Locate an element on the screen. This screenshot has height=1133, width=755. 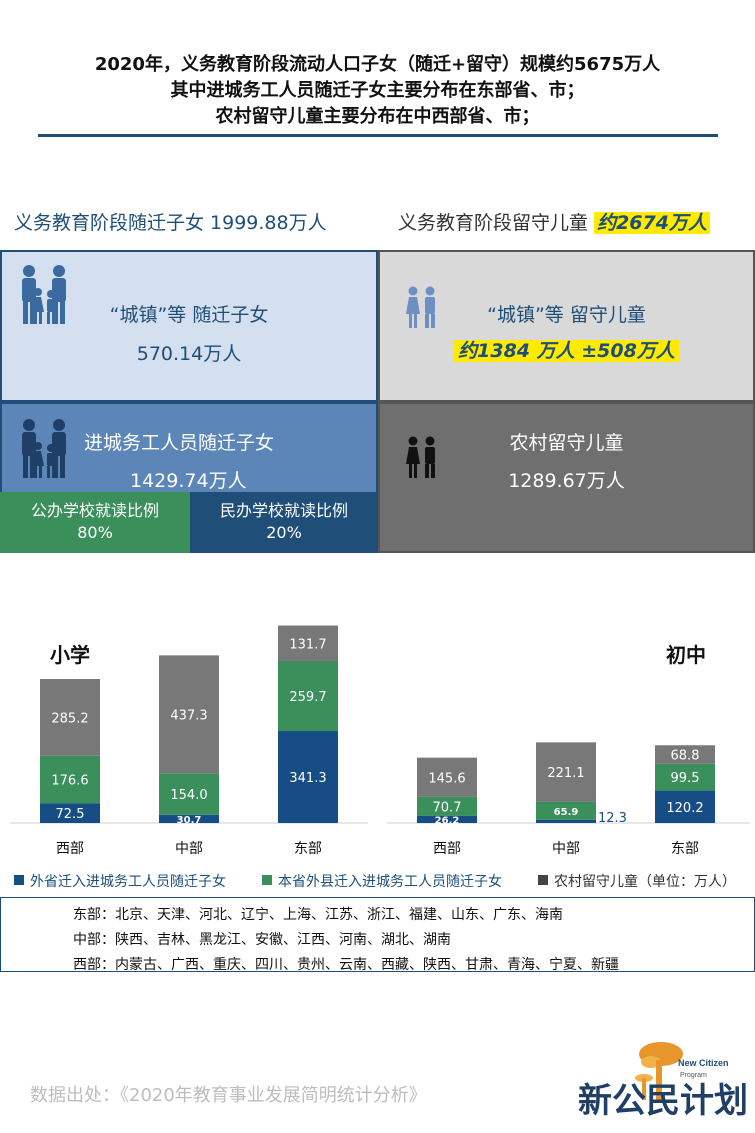
data-label: 99.5 is located at coordinates (685, 778).